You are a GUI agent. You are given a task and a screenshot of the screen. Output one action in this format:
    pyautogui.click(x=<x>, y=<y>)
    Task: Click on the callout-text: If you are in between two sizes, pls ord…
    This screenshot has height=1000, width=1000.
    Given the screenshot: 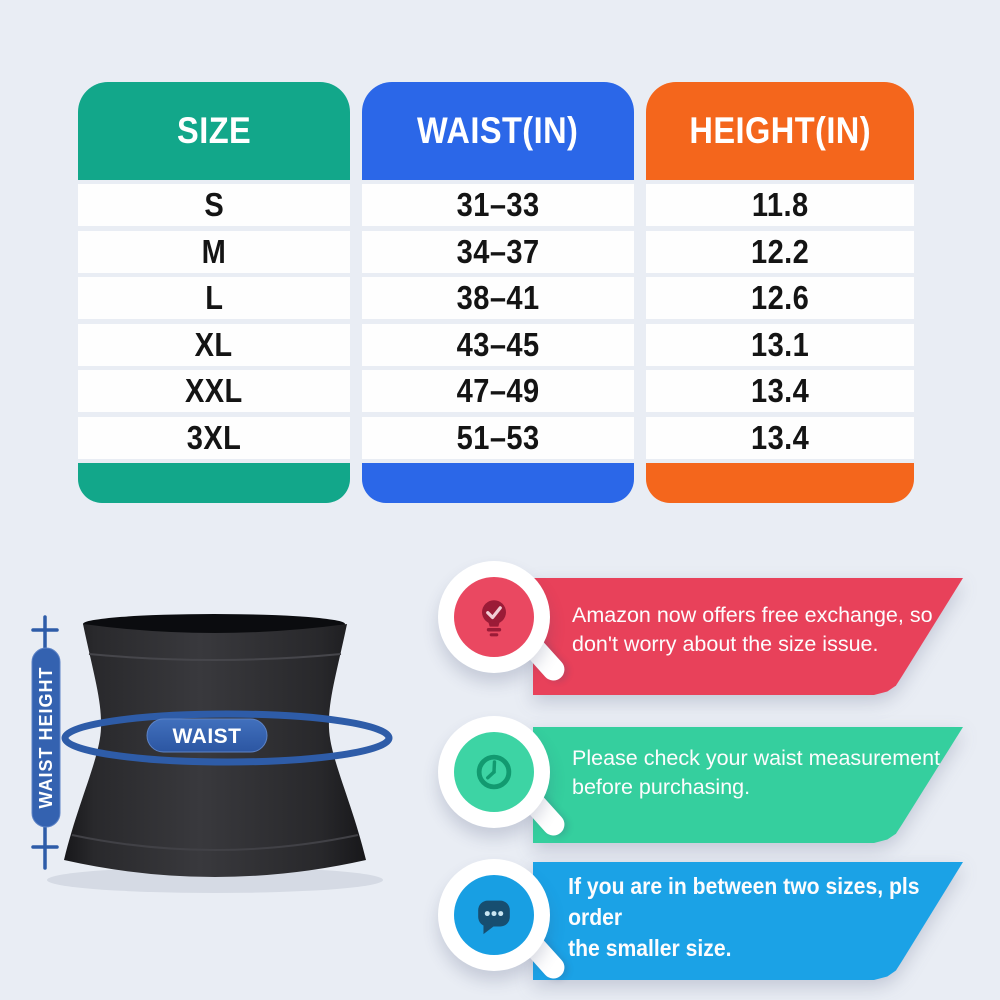 What is the action you would take?
    pyautogui.click(x=744, y=917)
    